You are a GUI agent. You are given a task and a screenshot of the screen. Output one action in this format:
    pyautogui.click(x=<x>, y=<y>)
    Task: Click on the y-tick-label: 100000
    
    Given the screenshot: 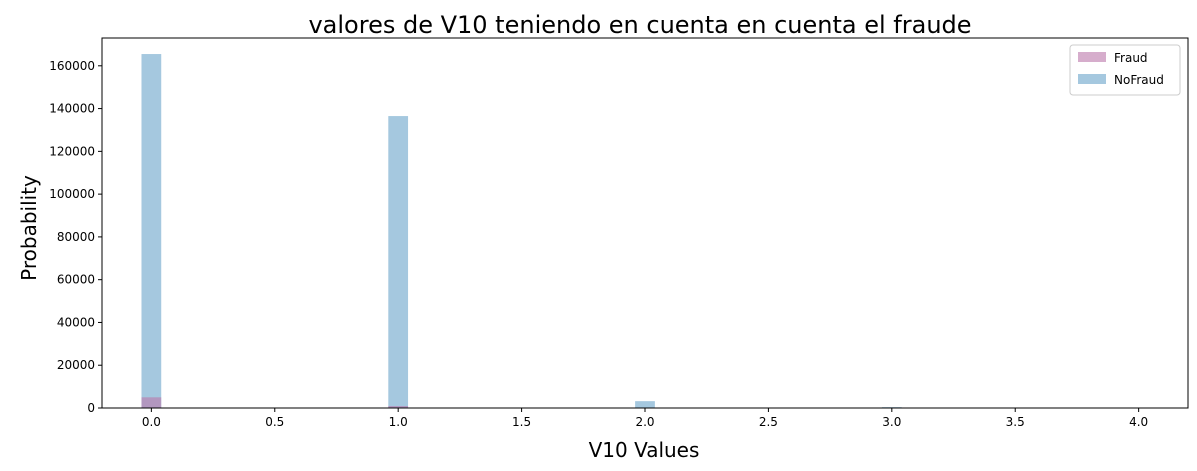 What is the action you would take?
    pyautogui.click(x=72, y=194)
    